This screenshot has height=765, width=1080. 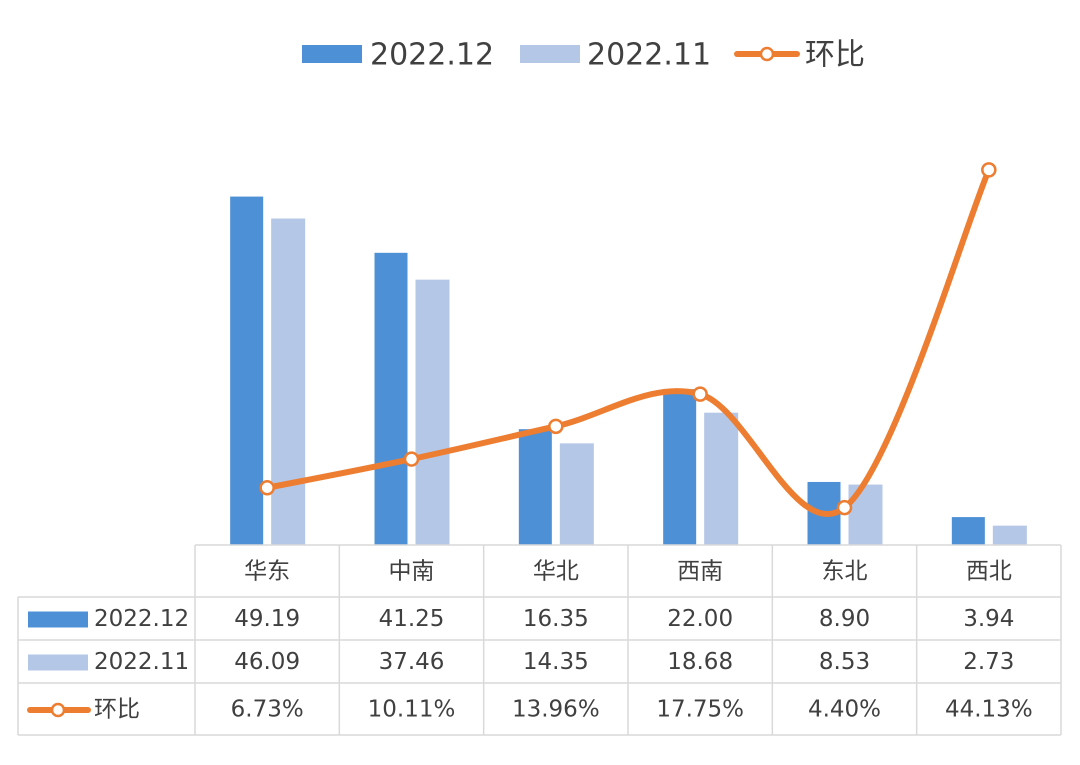 I want to click on table-value: 6.73%, so click(x=267, y=710).